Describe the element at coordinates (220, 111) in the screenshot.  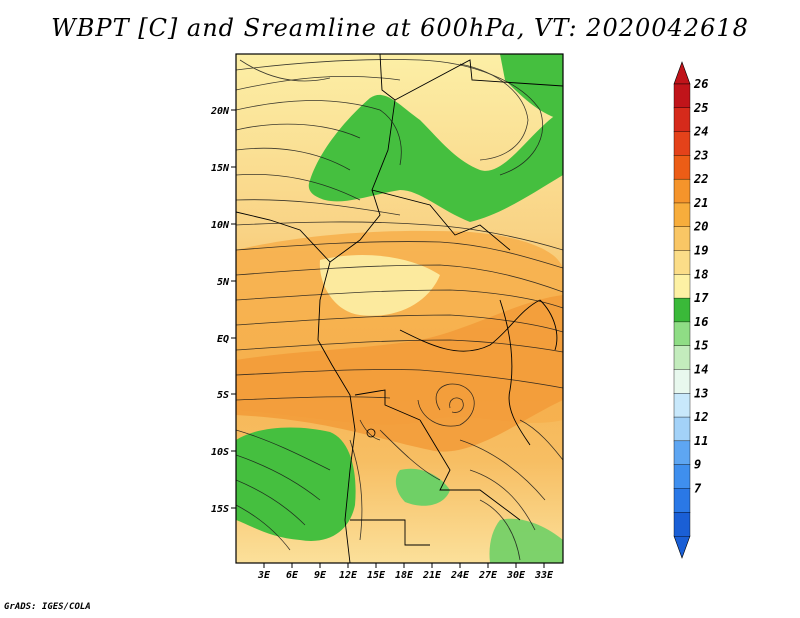
I see `lat-label: 20N` at that location.